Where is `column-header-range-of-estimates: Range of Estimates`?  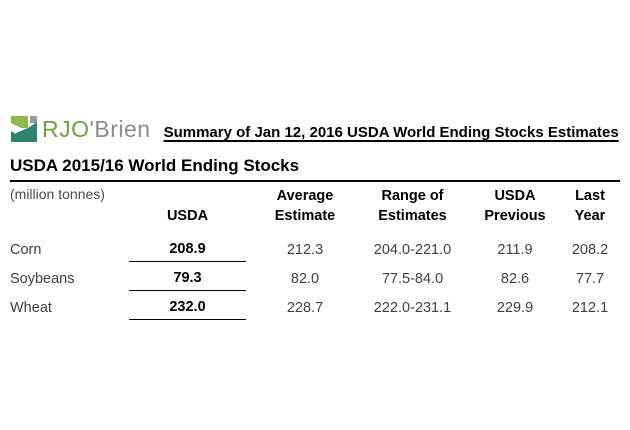
column-header-range-of-estimates: Range of Estimates is located at coordinates (412, 206).